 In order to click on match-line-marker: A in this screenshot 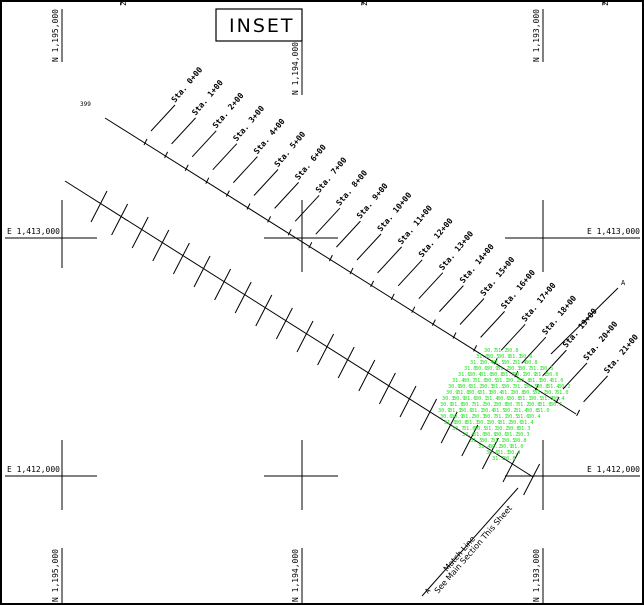, I will do `click(427, 590)`.